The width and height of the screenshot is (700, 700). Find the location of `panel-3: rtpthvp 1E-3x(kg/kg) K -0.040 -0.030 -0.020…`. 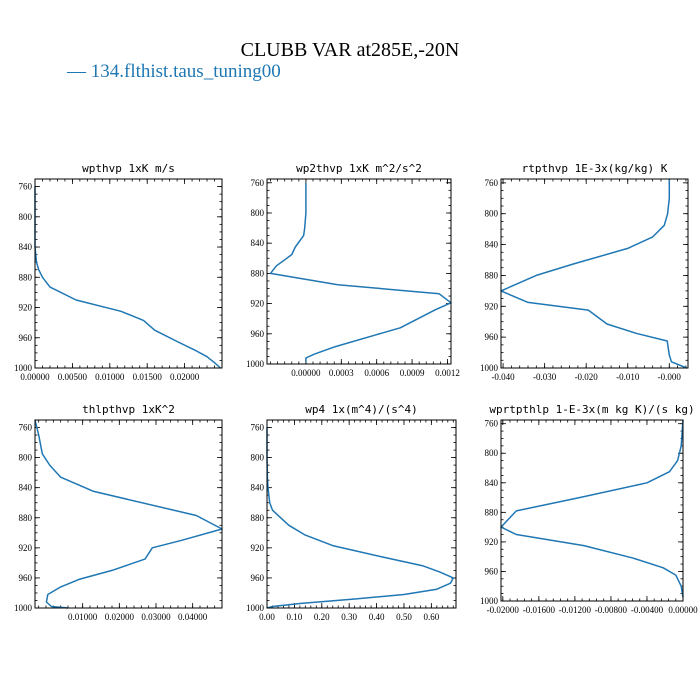

panel-3: rtpthvp 1E-3x(kg/kg) K -0.040 -0.030 -0.020… is located at coordinates (584, 272).